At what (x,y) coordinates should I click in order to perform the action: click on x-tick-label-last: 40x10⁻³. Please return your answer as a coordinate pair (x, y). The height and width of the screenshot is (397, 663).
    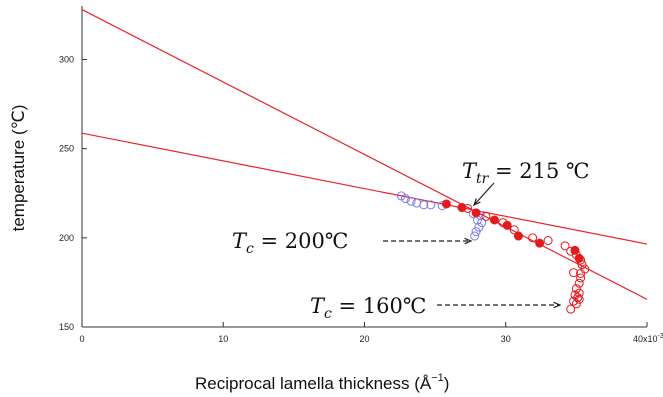
    Looking at the image, I should click on (648, 338).